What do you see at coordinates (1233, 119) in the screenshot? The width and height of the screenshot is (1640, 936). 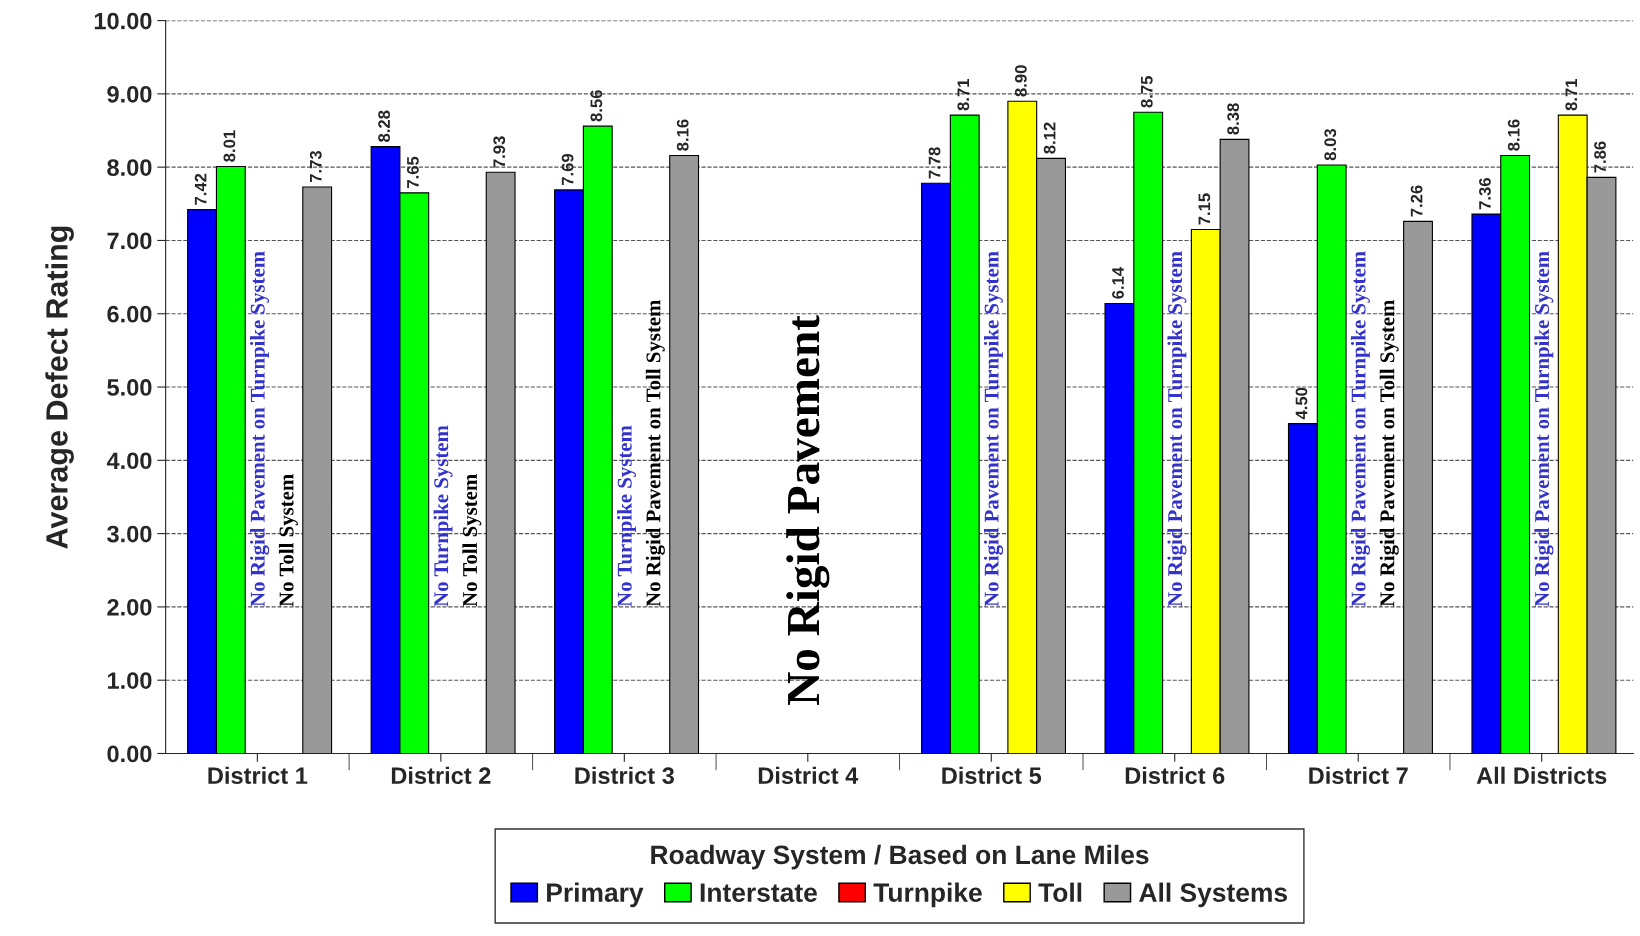 I see `data-label: 8.38` at bounding box center [1233, 119].